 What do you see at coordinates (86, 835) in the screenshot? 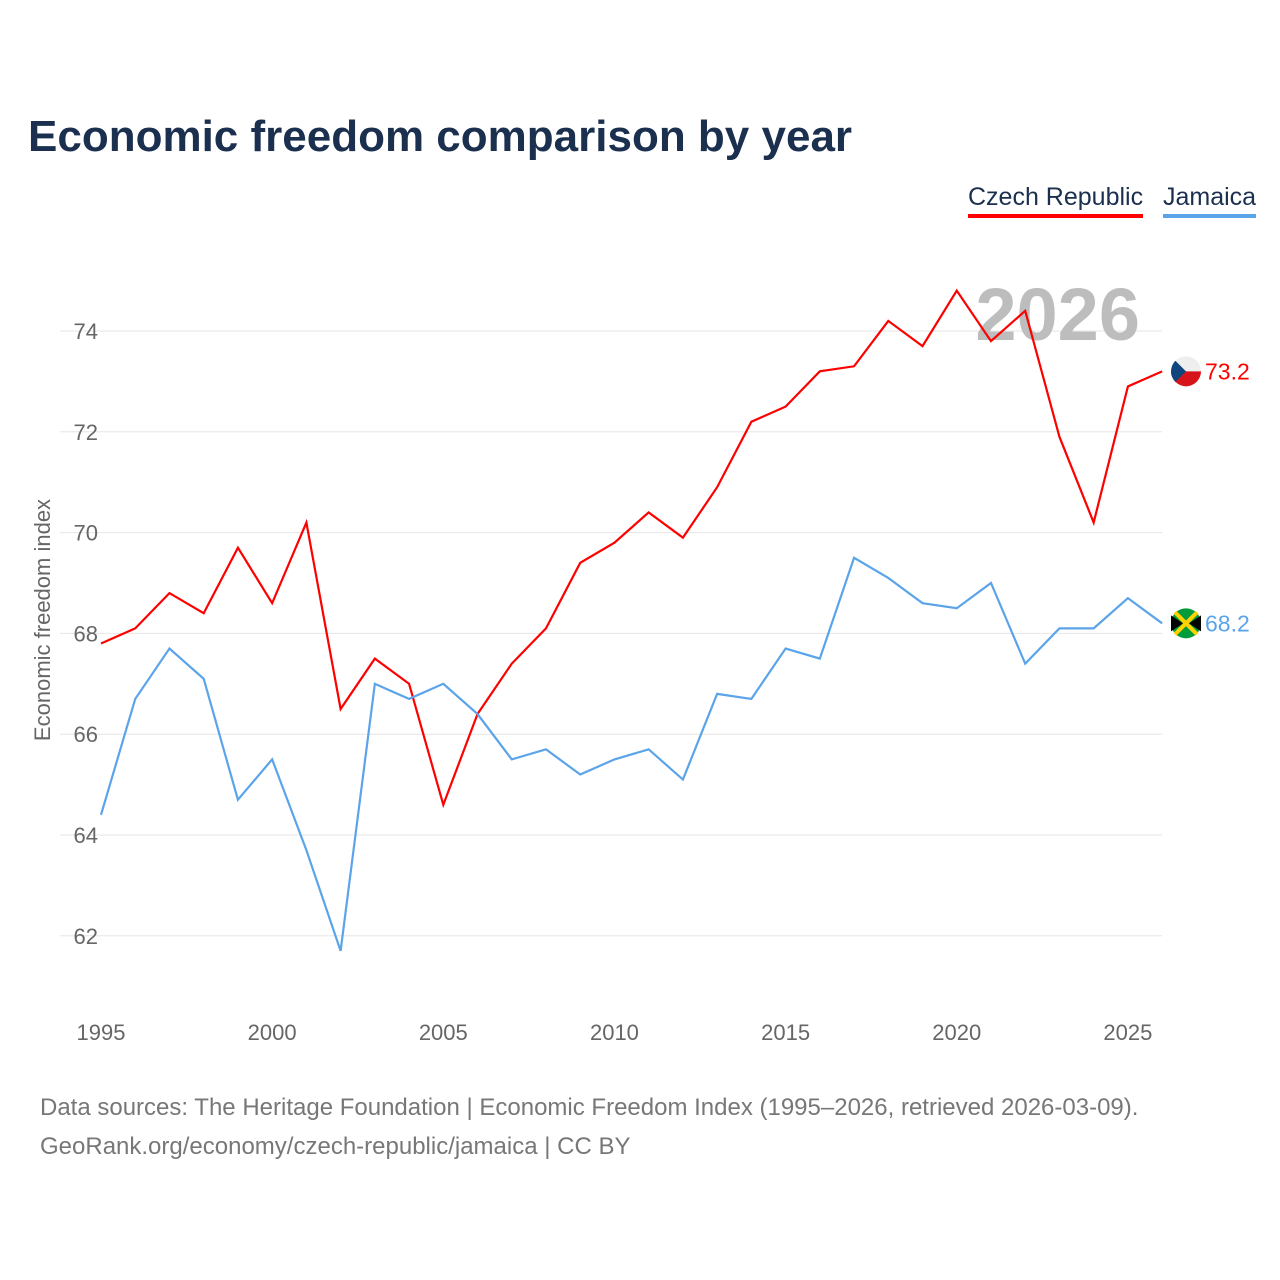
I see `y-tick-label: 64` at bounding box center [86, 835].